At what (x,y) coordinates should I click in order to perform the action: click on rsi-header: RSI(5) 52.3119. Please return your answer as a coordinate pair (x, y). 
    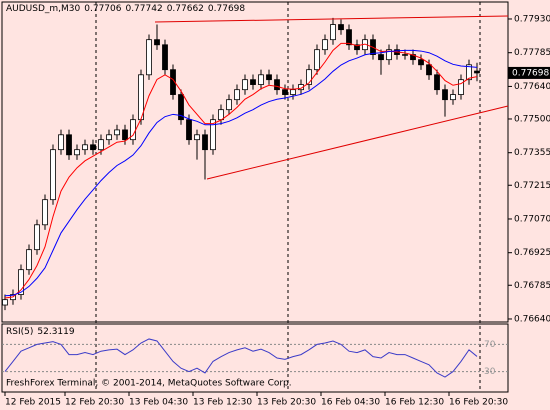
    Looking at the image, I should click on (40, 332).